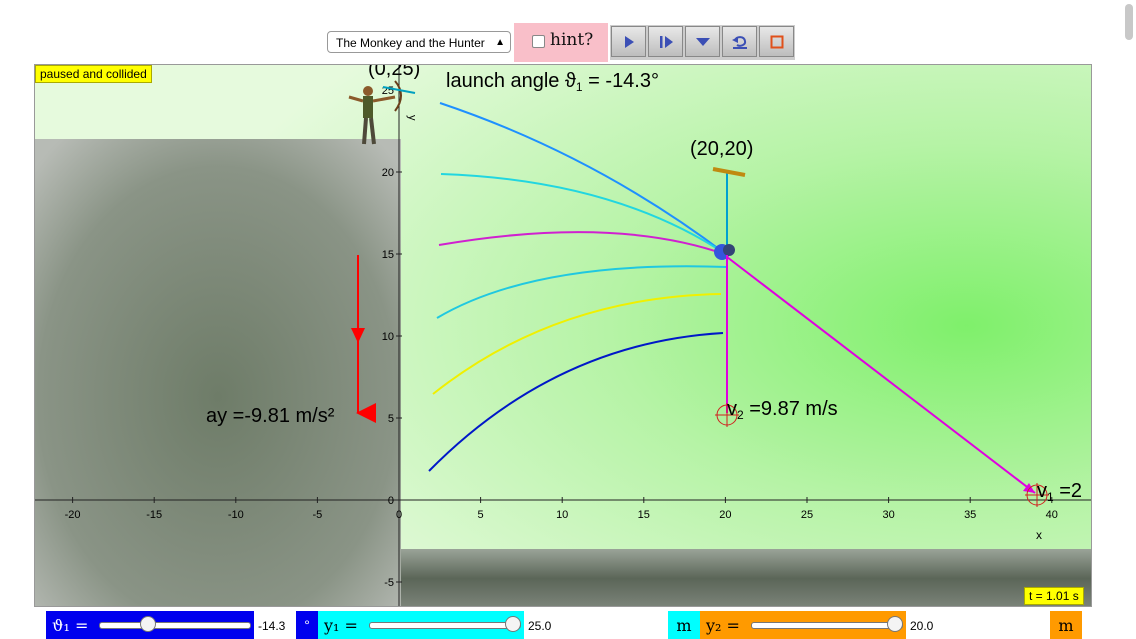 Image resolution: width=1136 pixels, height=639 pixels. Describe the element at coordinates (318, 515) in the screenshot. I see `x-tick-label: -5` at that location.